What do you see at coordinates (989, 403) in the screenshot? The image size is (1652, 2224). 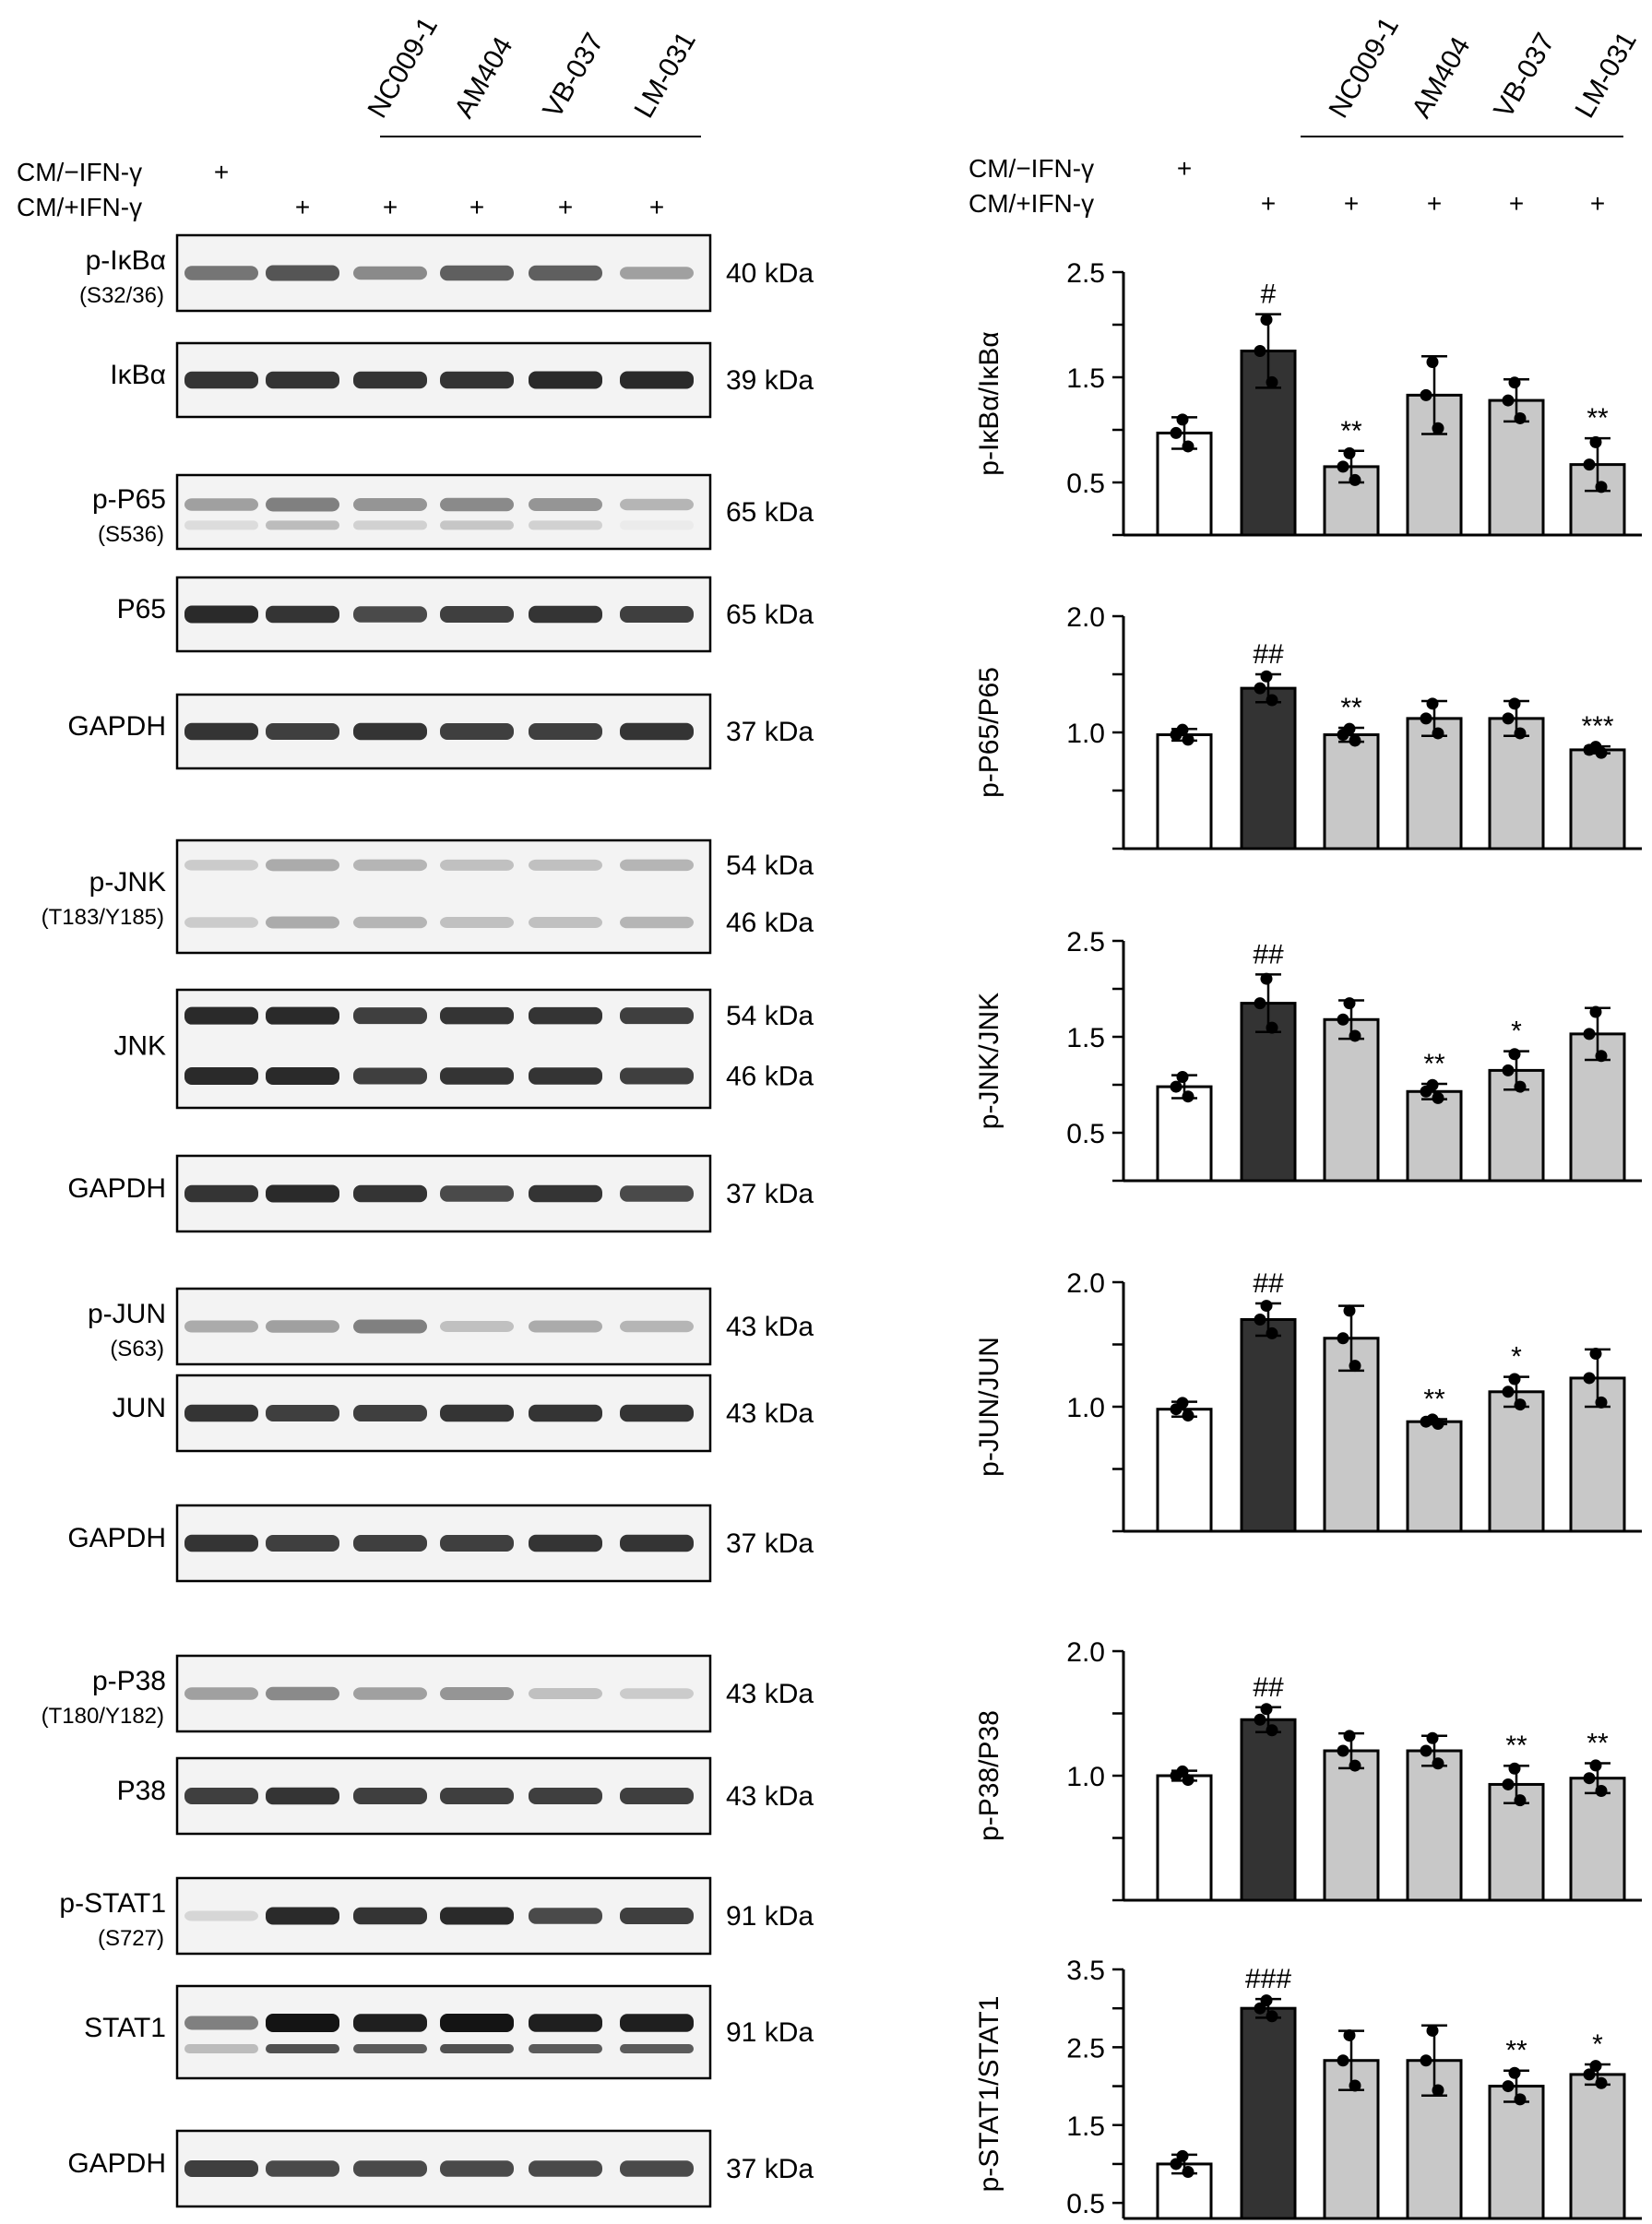 I see `y-axis-label: p-IκBα/IκBα` at bounding box center [989, 403].